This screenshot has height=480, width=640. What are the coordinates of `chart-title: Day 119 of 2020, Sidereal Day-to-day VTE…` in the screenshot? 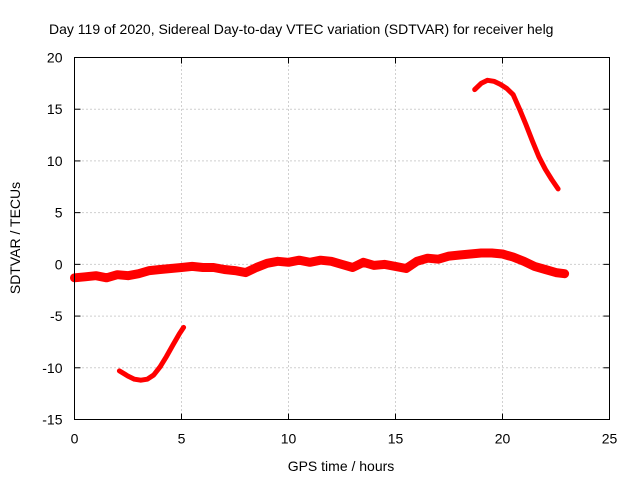 It's located at (301, 29).